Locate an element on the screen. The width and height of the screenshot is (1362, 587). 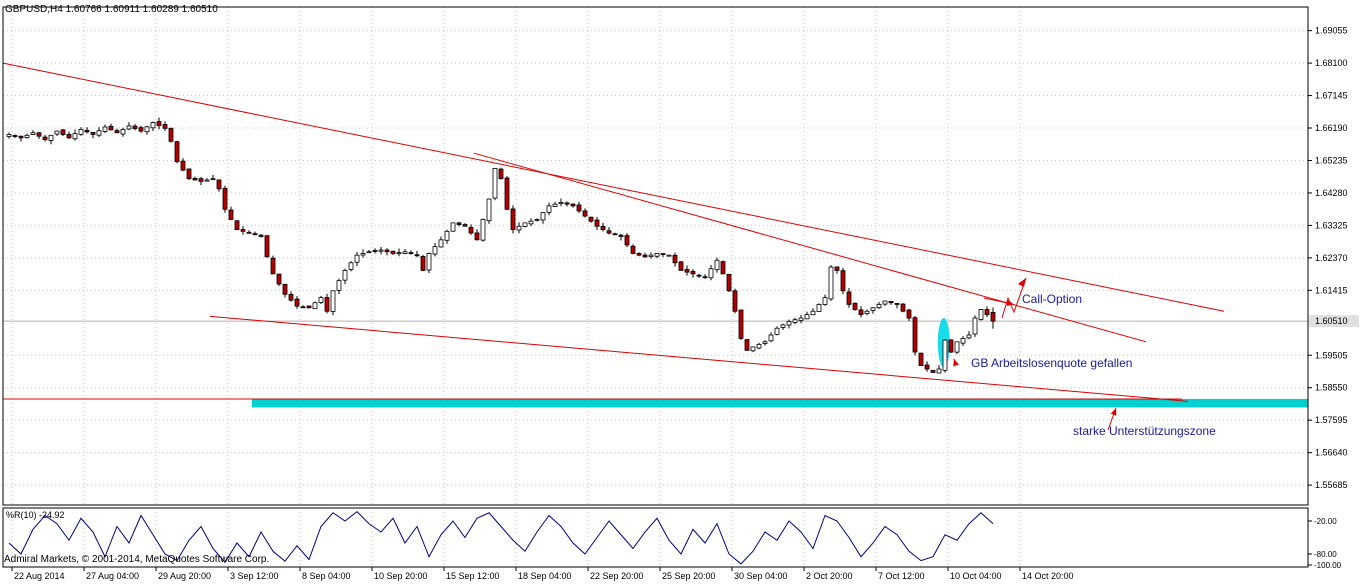
x-tick-label: 22 Sep 20:00 is located at coordinates (617, 576).